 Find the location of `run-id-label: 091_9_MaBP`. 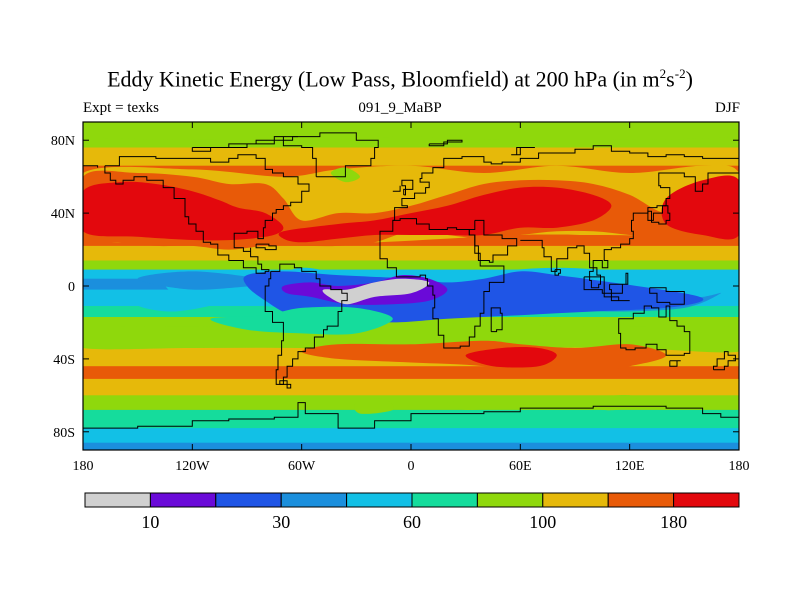

run-id-label: 091_9_MaBP is located at coordinates (400, 108).